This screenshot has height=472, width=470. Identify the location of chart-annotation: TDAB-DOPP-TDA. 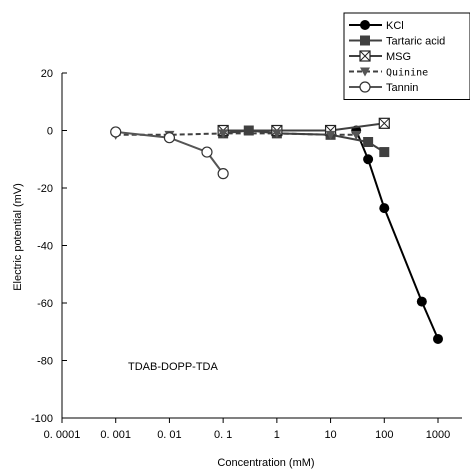
(173, 367).